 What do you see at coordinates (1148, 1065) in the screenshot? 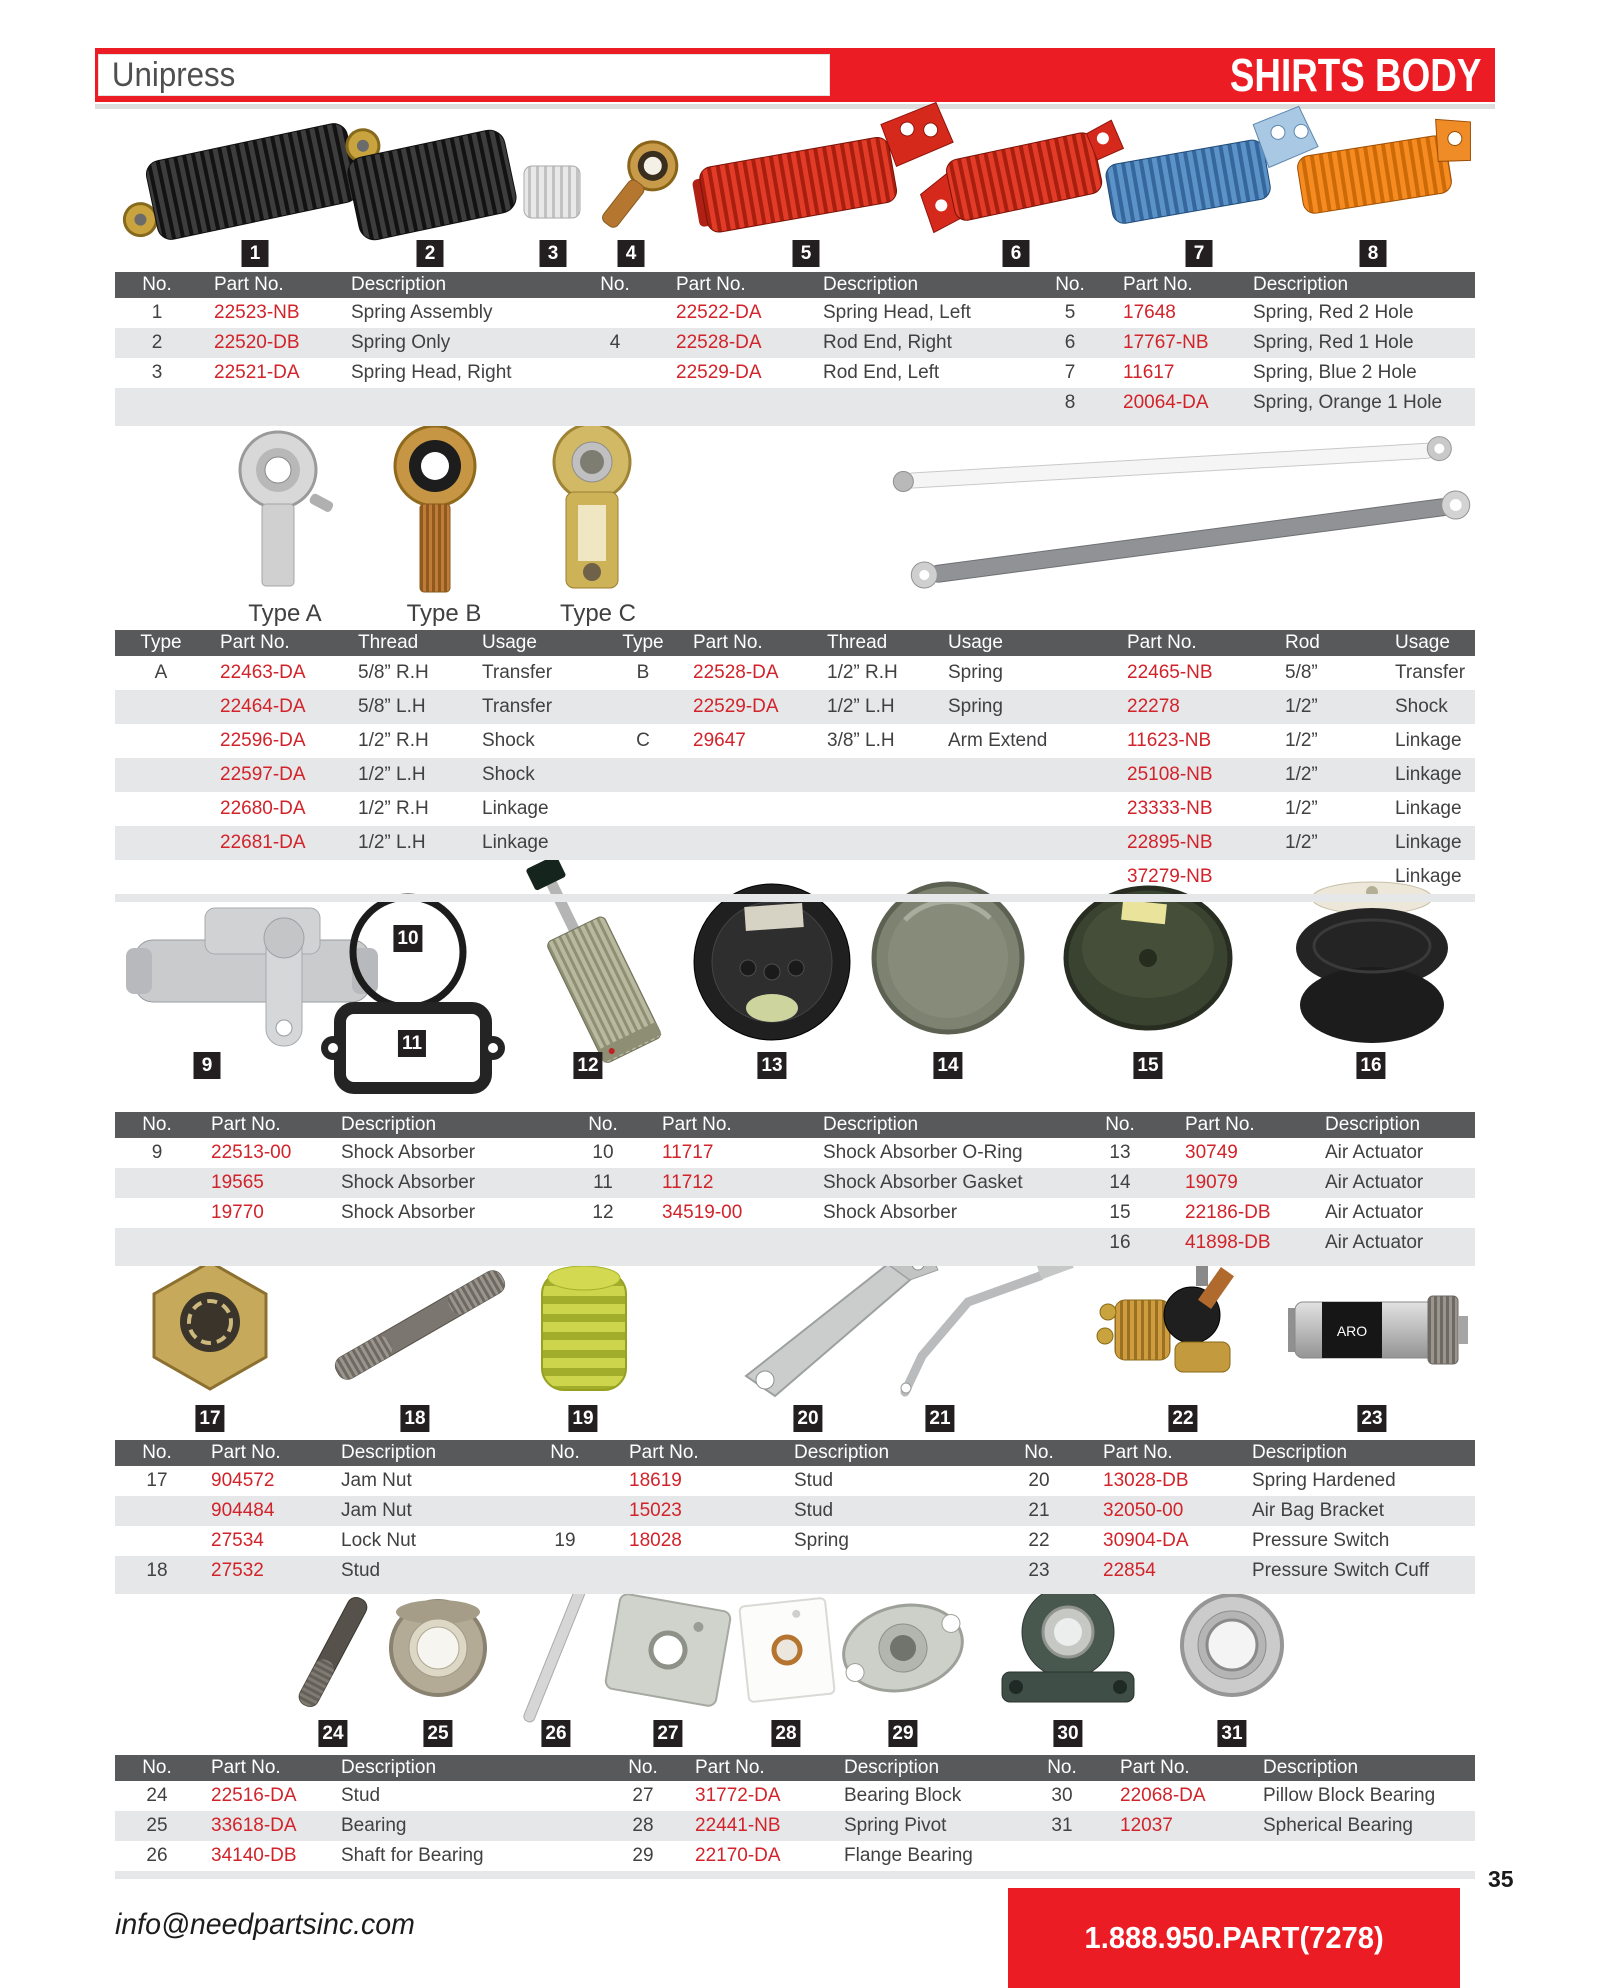
I see `item-tag-15: 15` at bounding box center [1148, 1065].